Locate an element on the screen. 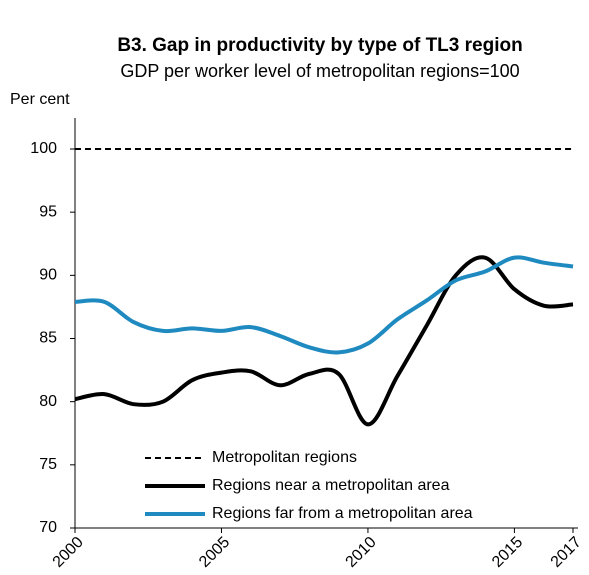 The width and height of the screenshot is (589, 575). x-tick-label: 2010 is located at coordinates (361, 552).